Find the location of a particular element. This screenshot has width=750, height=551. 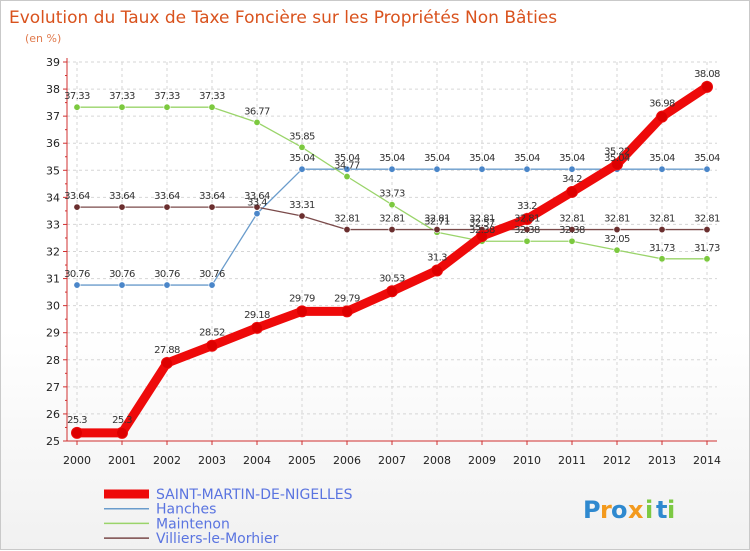

y-tick-label: 28 is located at coordinates (53, 360).